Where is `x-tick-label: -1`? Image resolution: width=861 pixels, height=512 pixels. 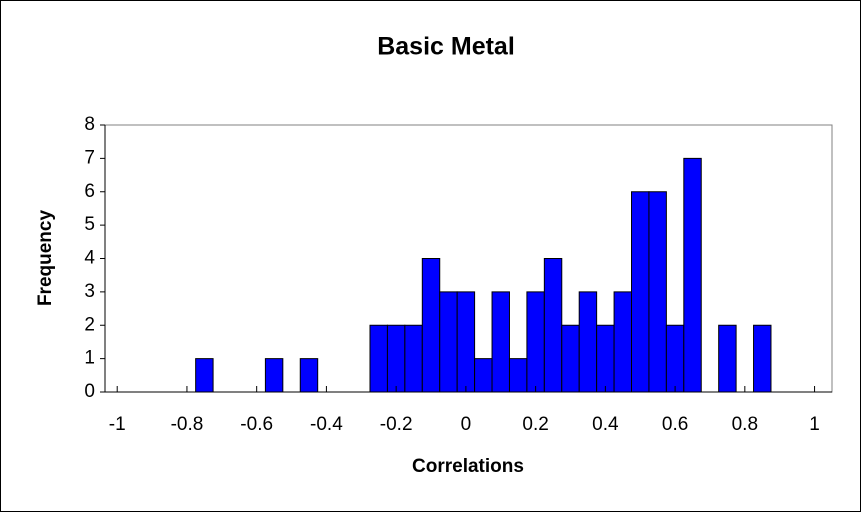 x-tick-label: -1 is located at coordinates (117, 424).